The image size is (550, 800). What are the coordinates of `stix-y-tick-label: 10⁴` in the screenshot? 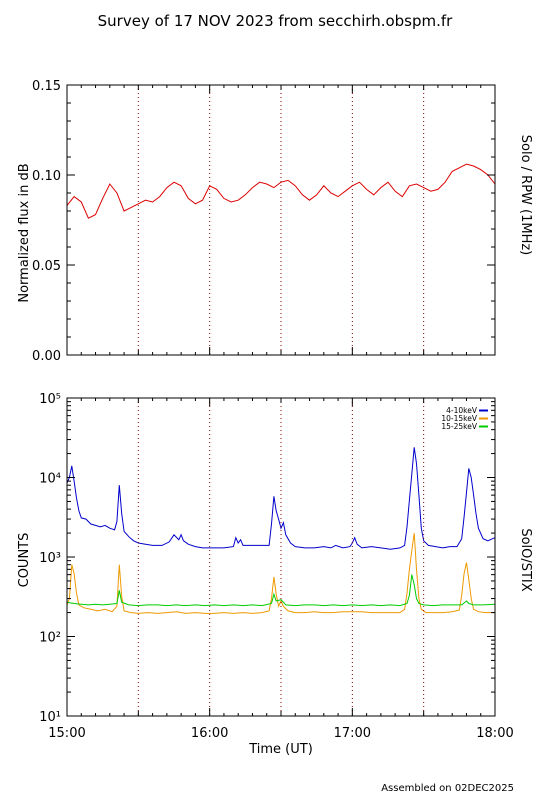 It's located at (50, 479).